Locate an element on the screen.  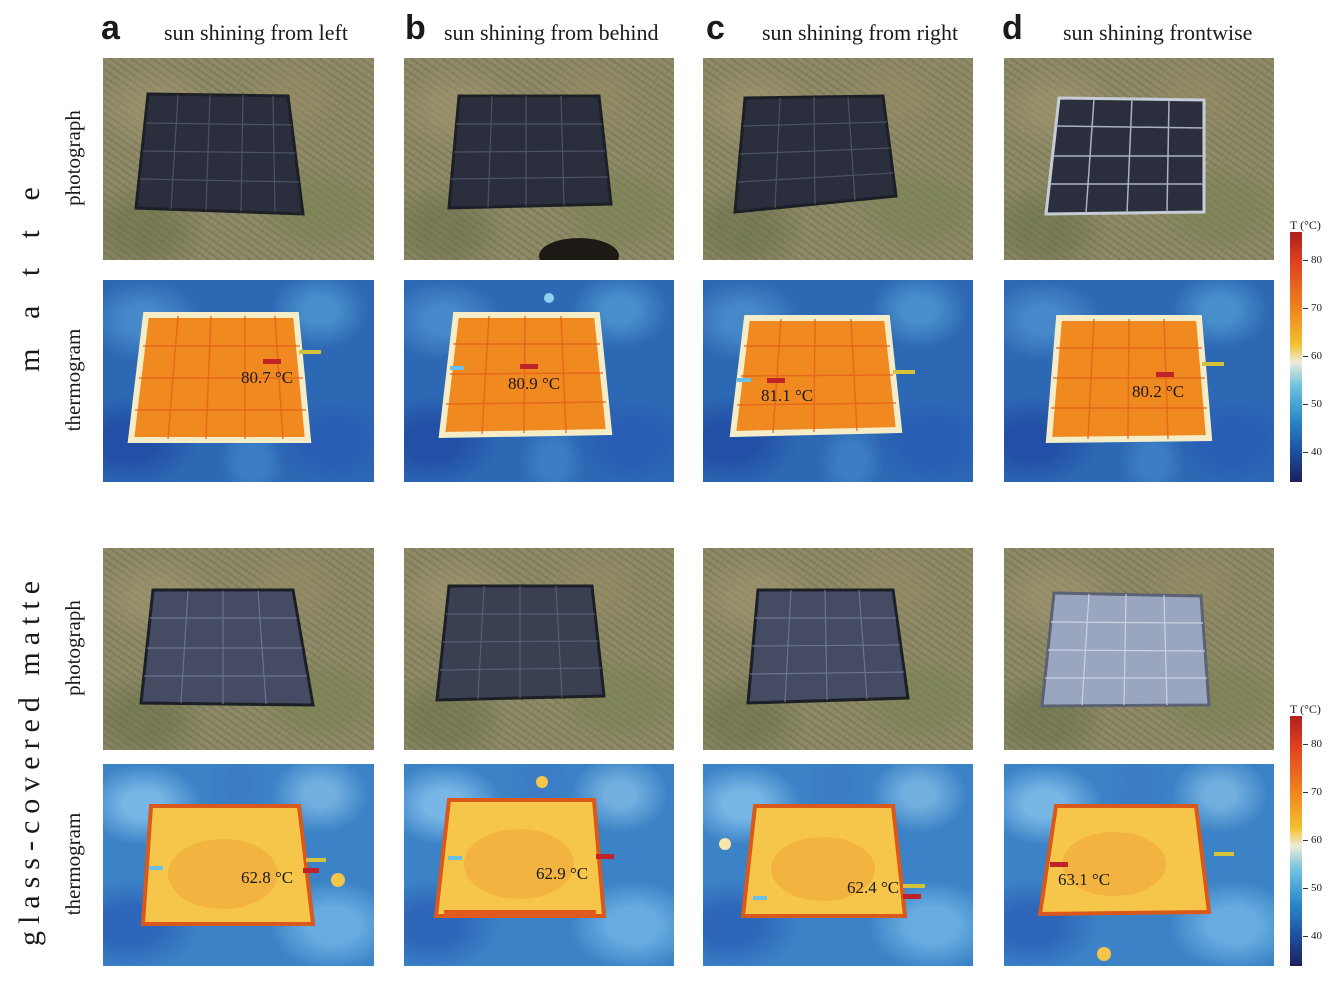
photo-glass-right is located at coordinates (838, 649).